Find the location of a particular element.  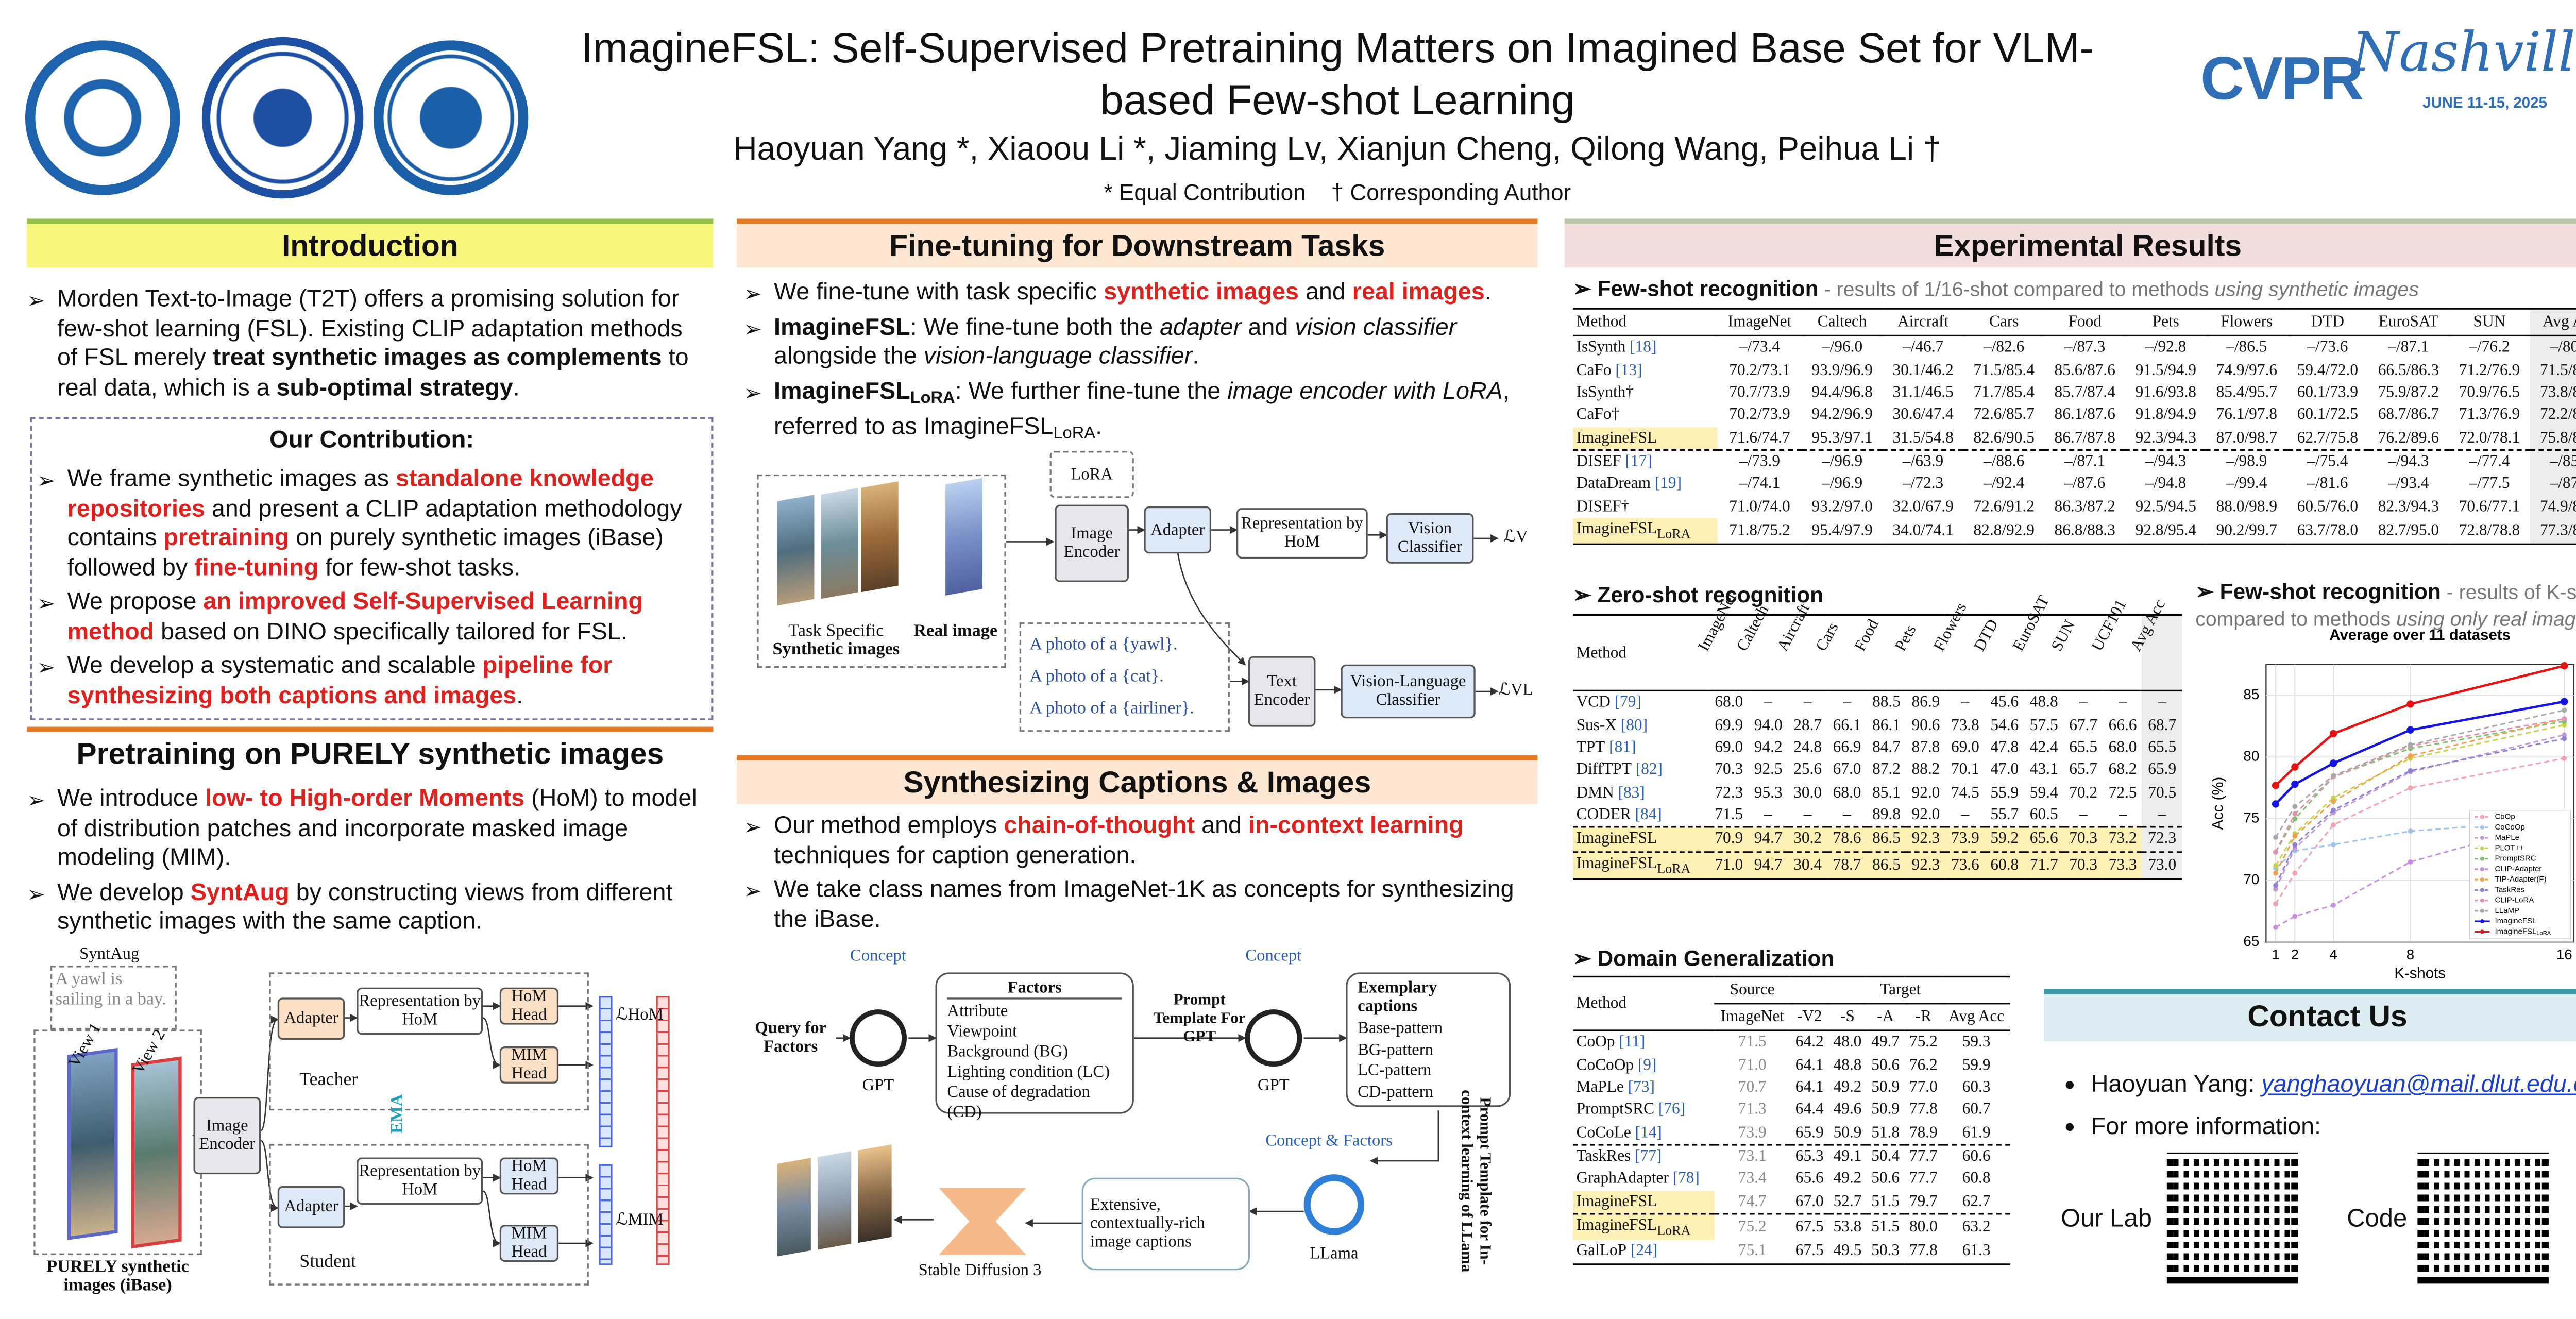

table-cell: 70.3 is located at coordinates (1729, 770).